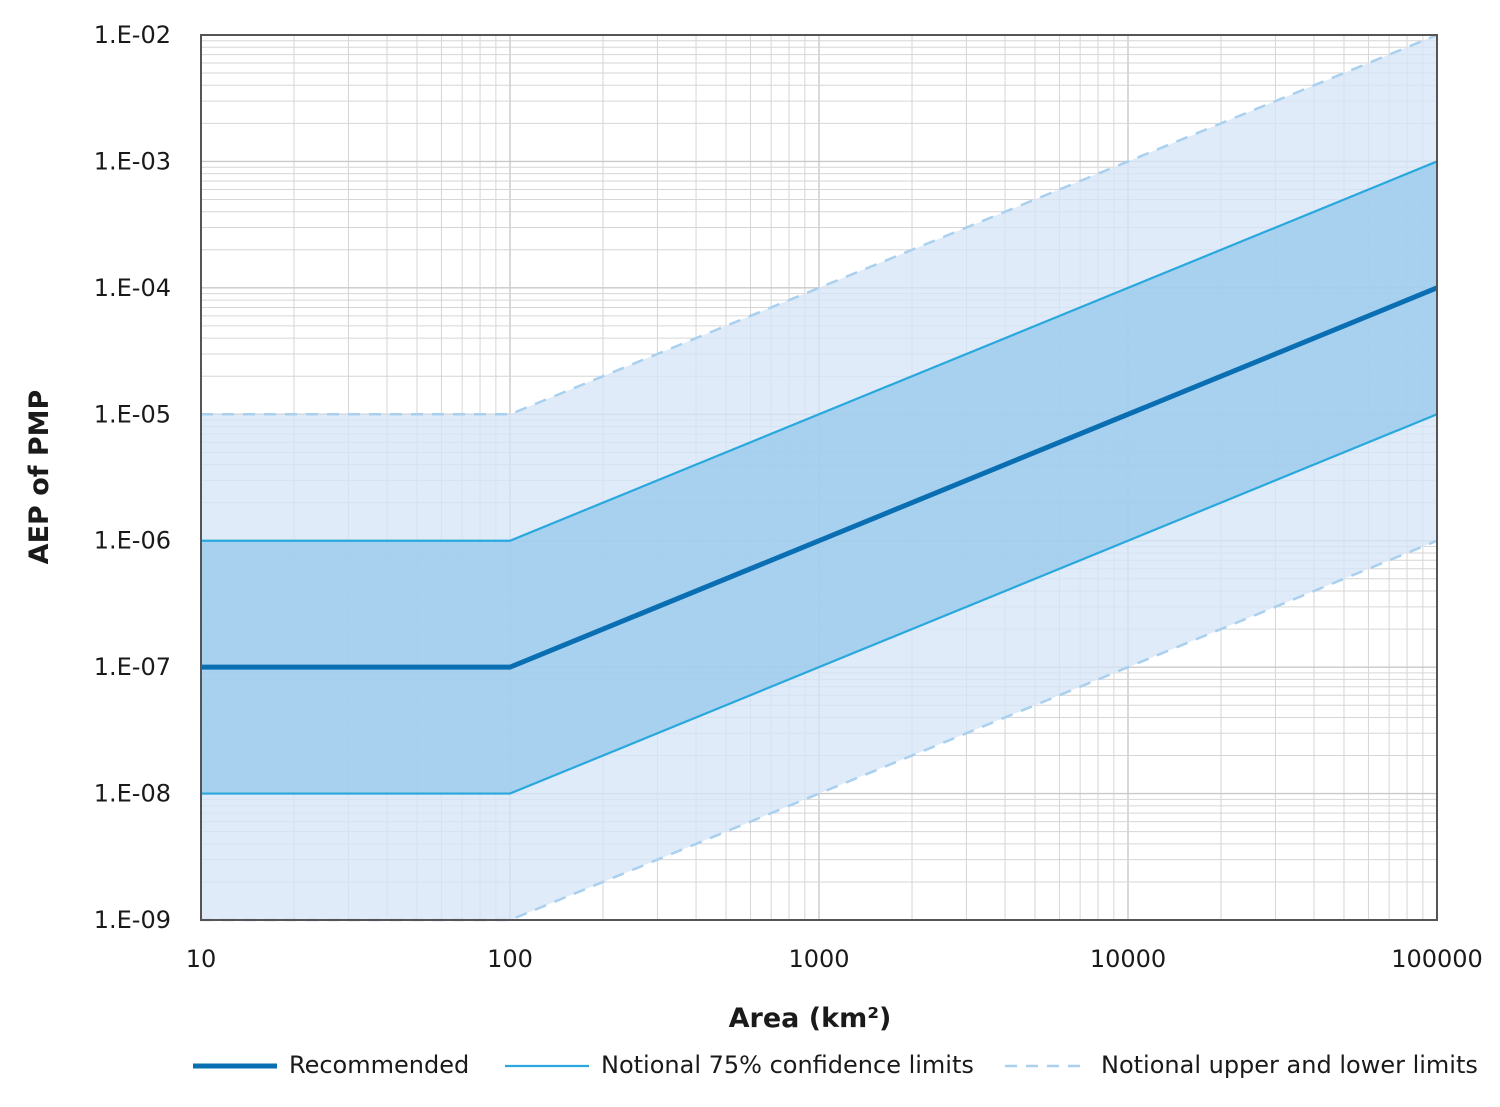  I want to click on y-tick-label: 1.E-02, so click(132, 35).